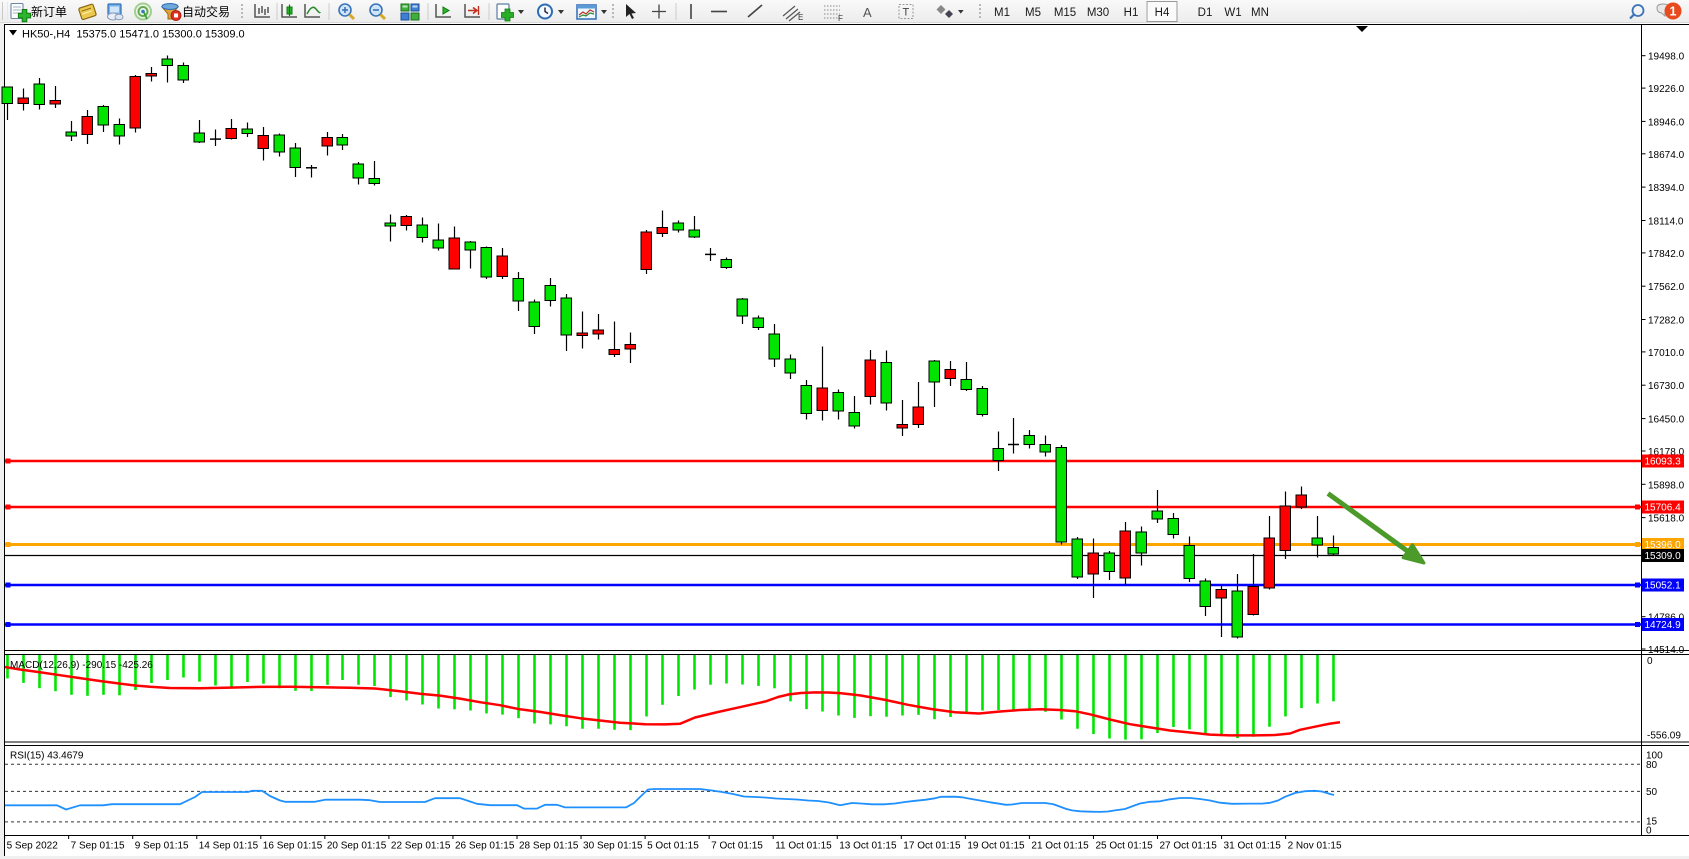 The image size is (1689, 859). I want to click on svg-text: MN, so click(1260, 13).